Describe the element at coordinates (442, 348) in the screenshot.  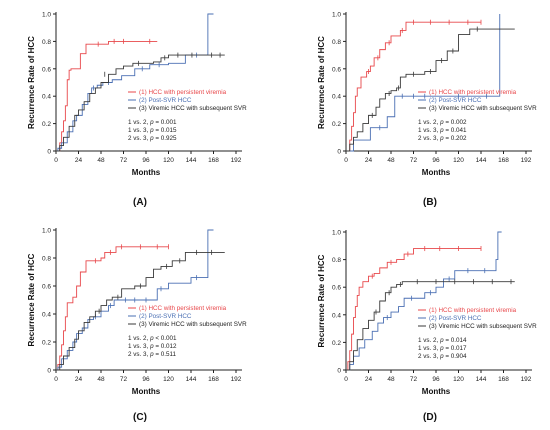
I see `p-value-annotation: 1 vs. 3, p = 0.017` at that location.